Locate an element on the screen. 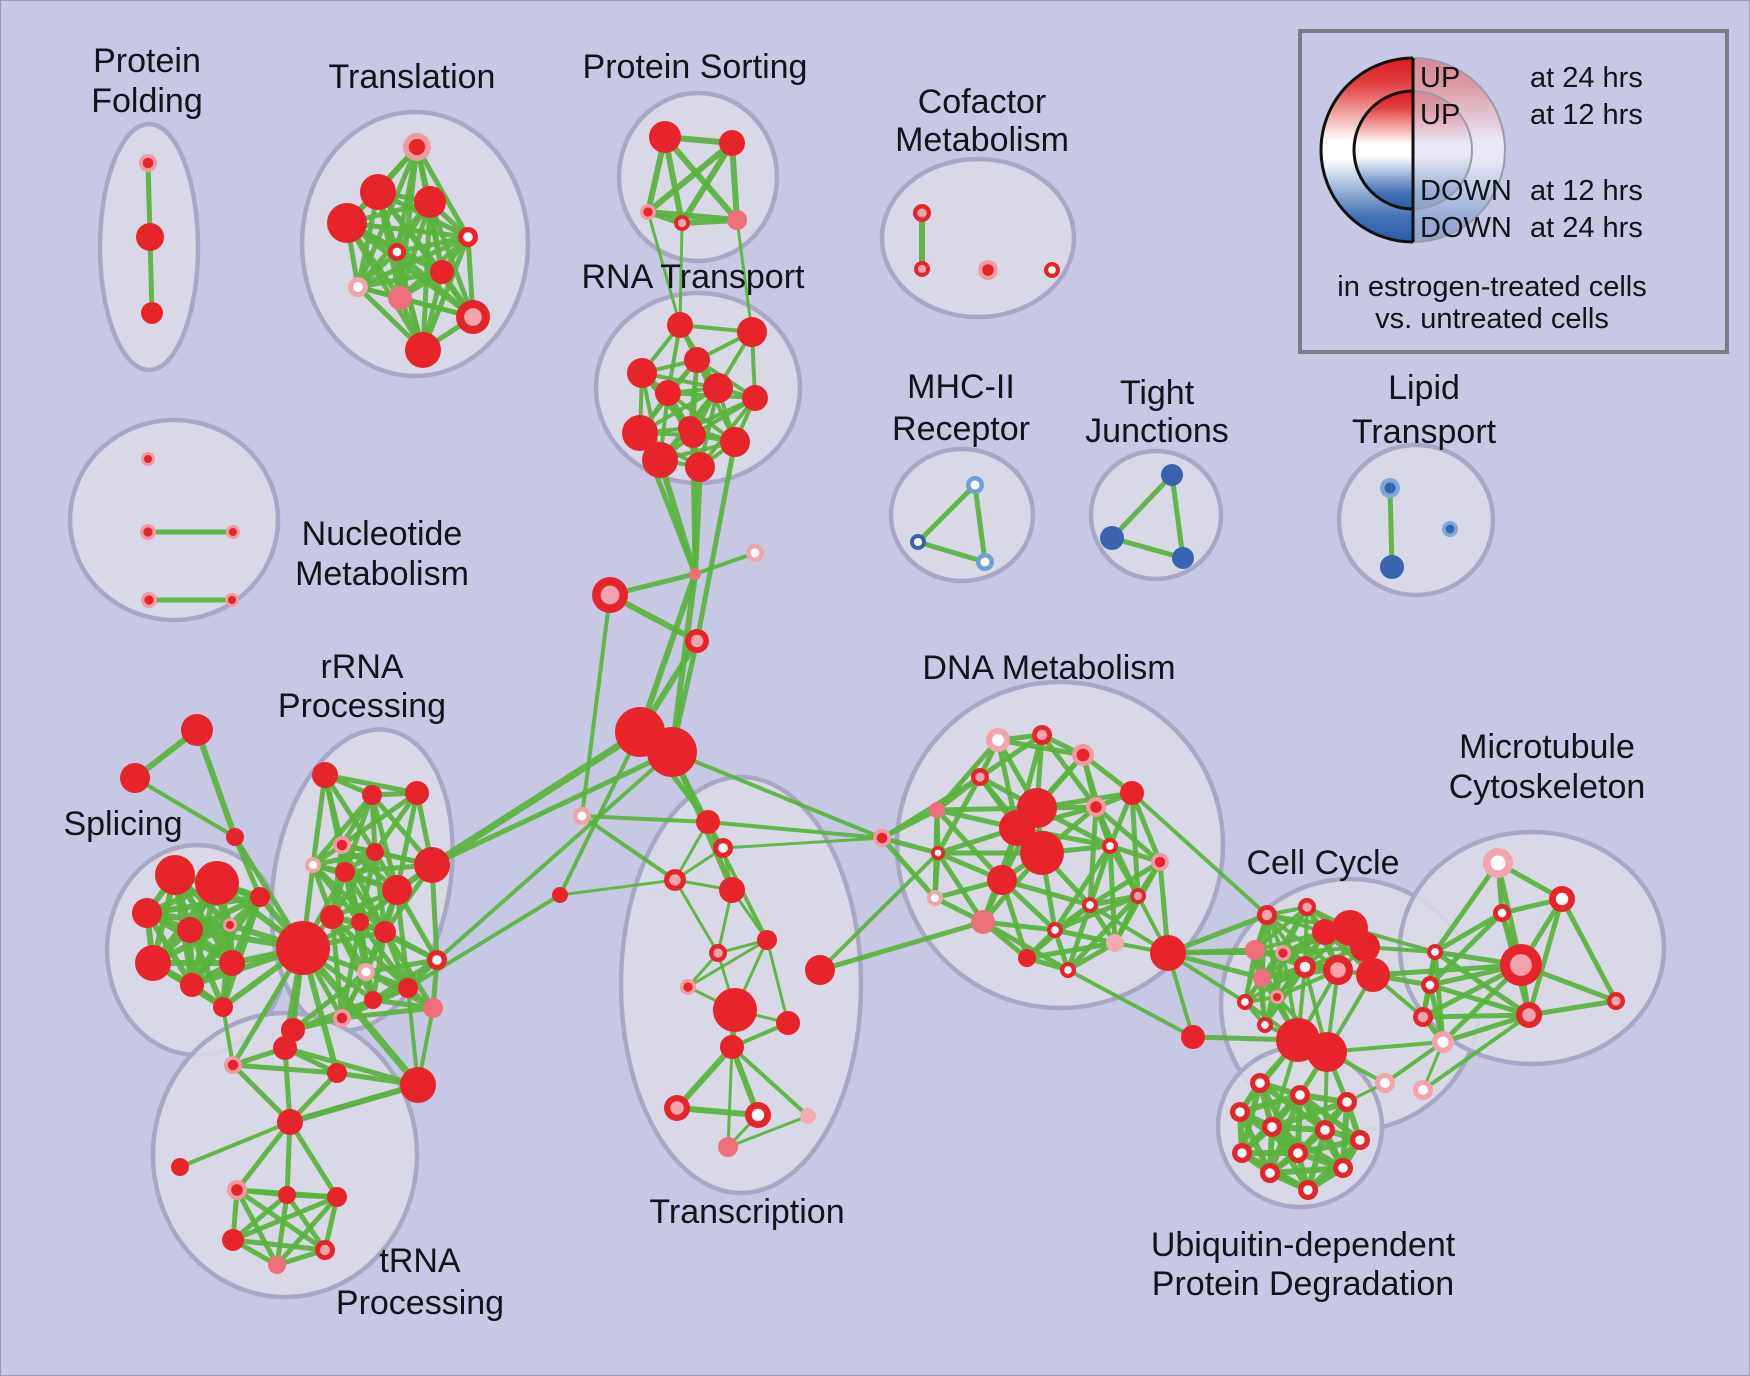  node-dm12 is located at coordinates (938, 853).